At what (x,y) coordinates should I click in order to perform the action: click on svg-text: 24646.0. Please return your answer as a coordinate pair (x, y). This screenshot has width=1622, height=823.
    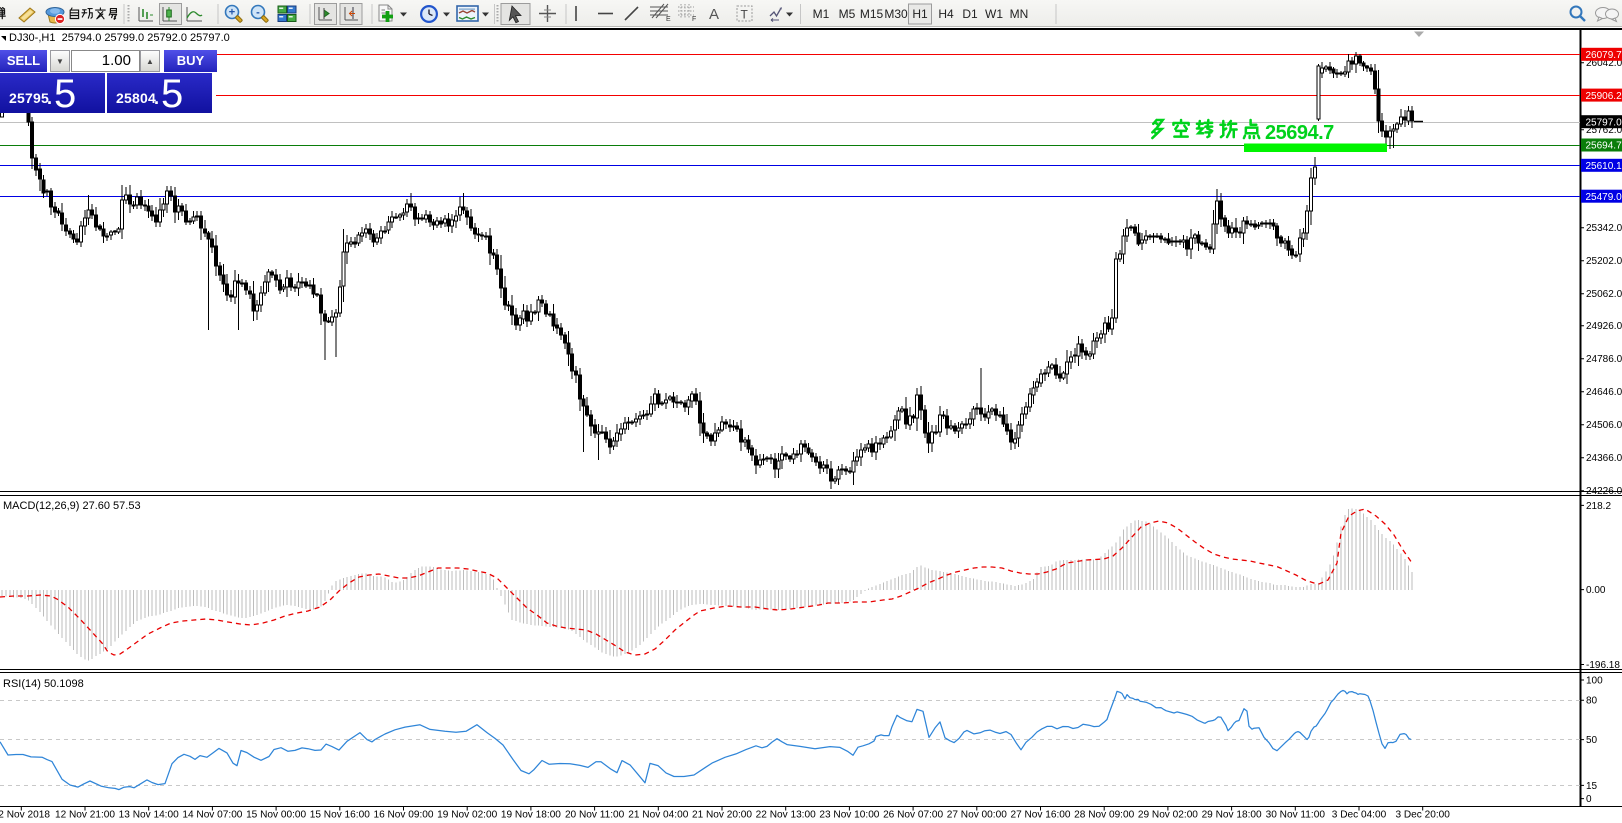
    Looking at the image, I should click on (1604, 392).